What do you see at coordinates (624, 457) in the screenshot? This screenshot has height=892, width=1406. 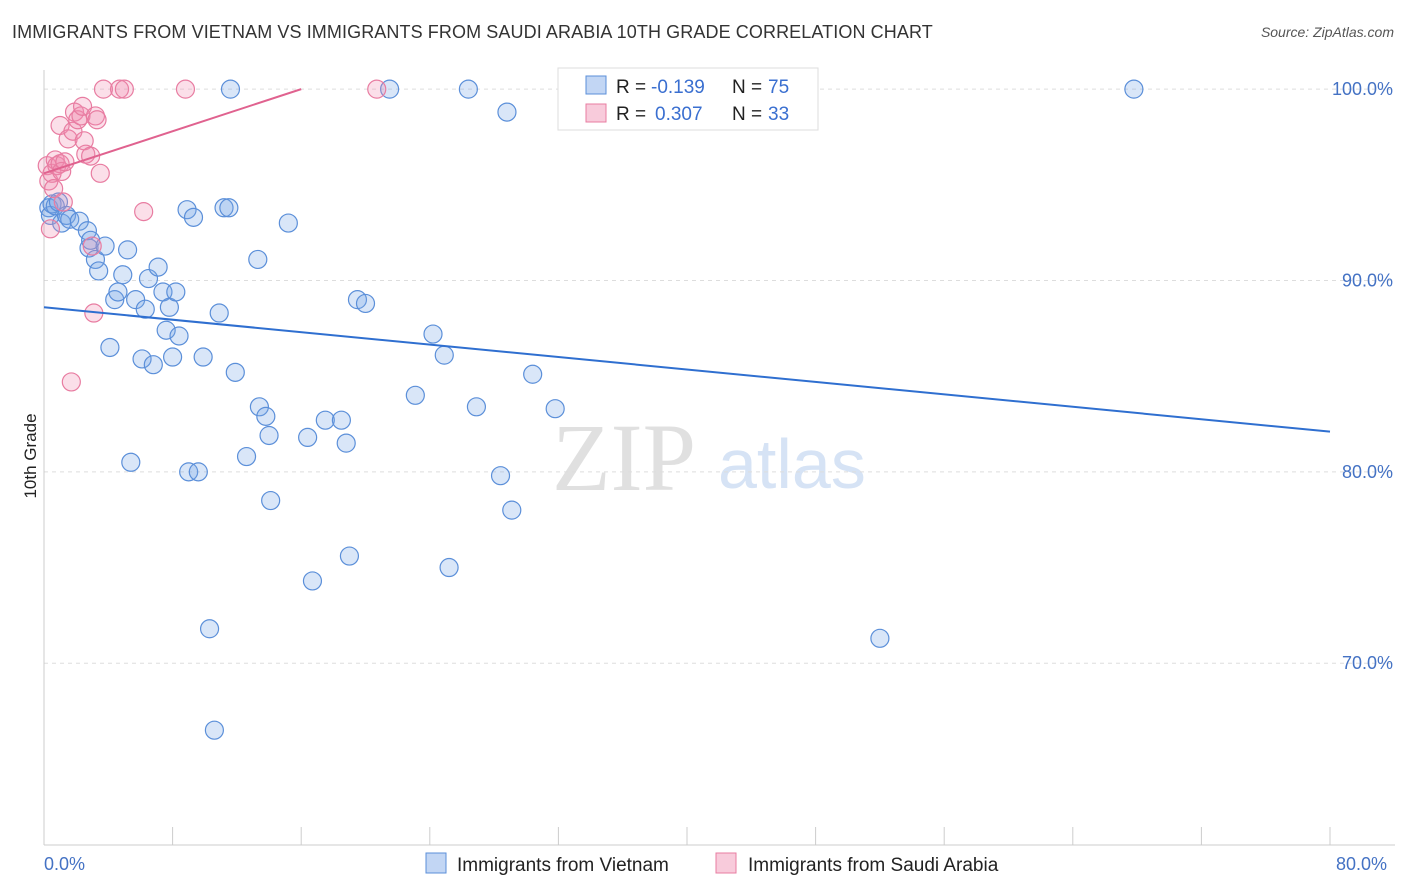 I see `watermark-zip: ZIP` at bounding box center [624, 457].